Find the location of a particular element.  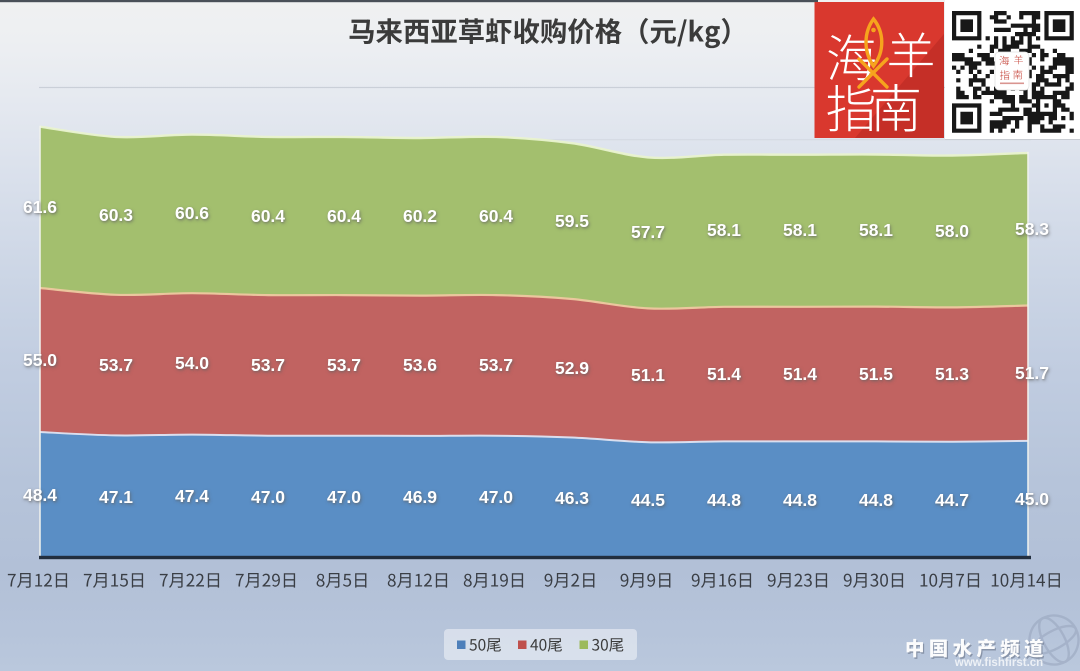

svg-text: www.fishfirst.cn is located at coordinates (998, 663).